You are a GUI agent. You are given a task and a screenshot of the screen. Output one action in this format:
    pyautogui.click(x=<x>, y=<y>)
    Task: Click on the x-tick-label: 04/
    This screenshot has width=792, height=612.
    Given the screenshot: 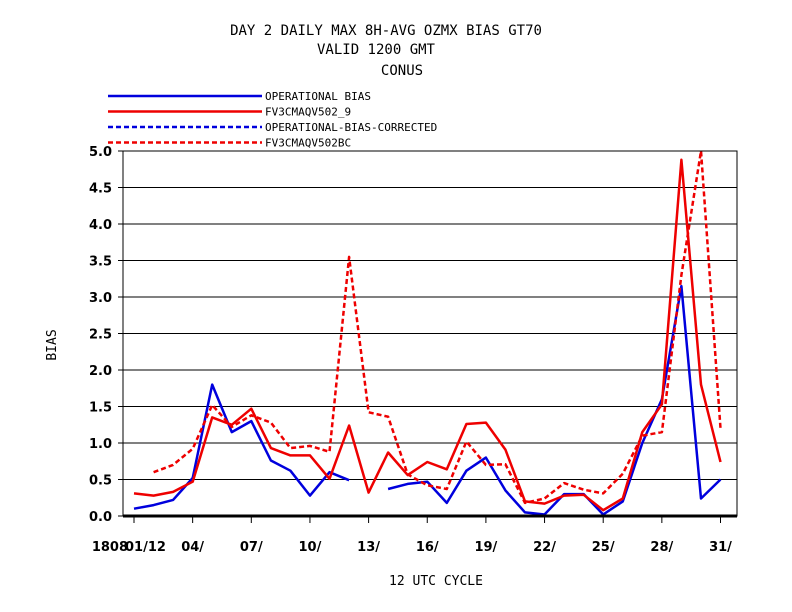 What is the action you would take?
    pyautogui.click(x=192, y=547)
    